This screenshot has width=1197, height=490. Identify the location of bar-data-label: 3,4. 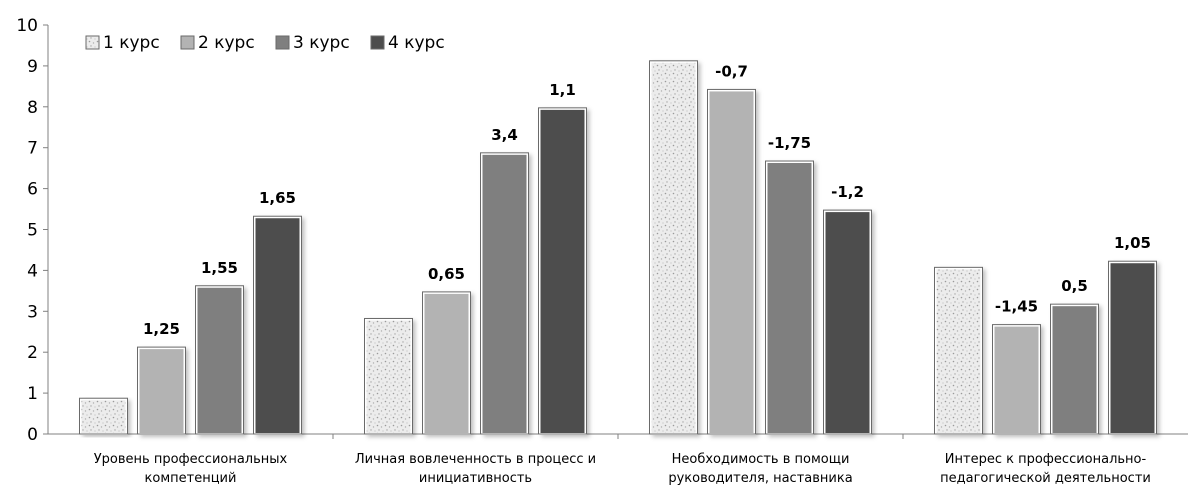
(504, 135).